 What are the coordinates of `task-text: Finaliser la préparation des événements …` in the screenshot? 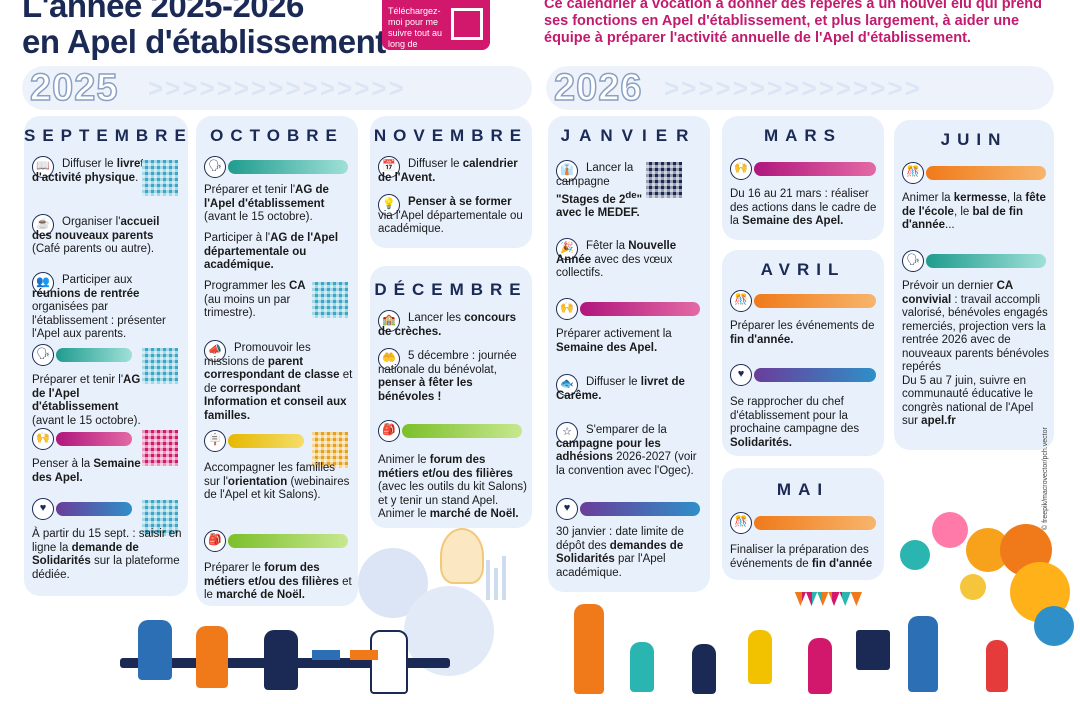 It's located at (801, 557).